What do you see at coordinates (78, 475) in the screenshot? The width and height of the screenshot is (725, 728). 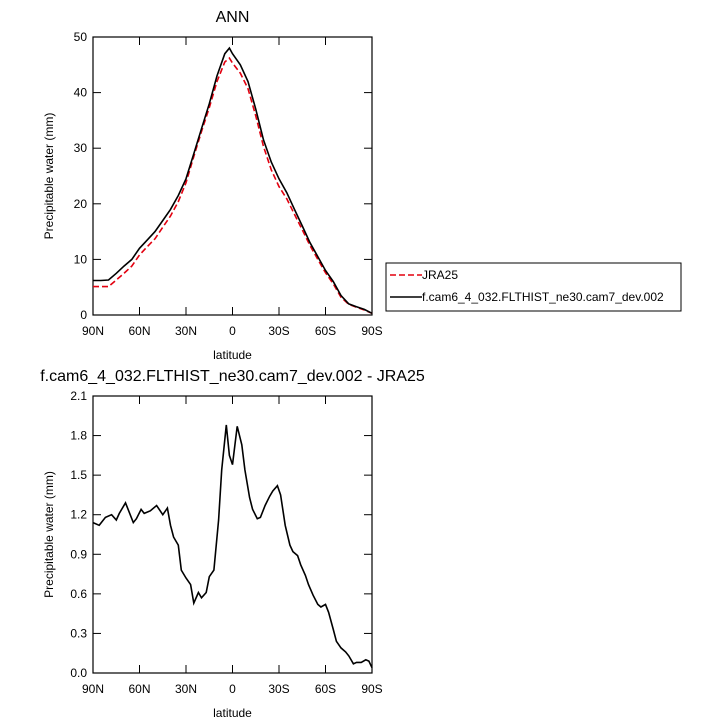 I see `y-tick-label: 1.5` at bounding box center [78, 475].